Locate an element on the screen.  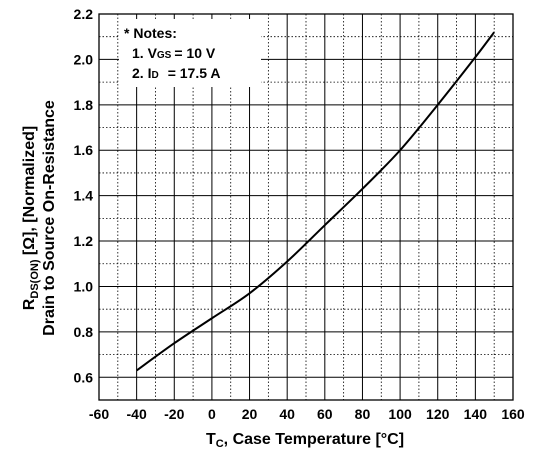
x-tick-label: 40 is located at coordinates (287, 414).